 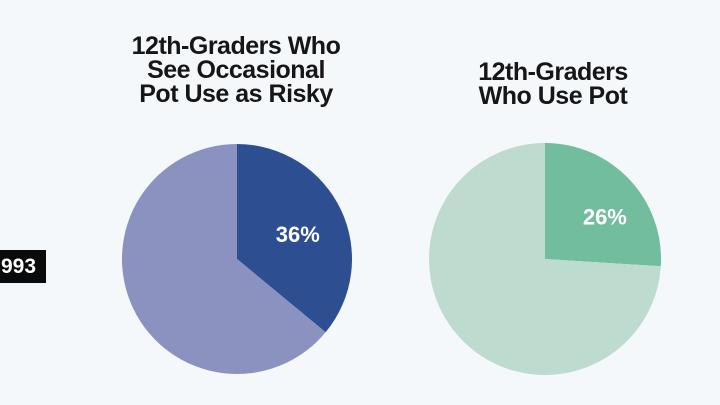 What do you see at coordinates (553, 72) in the screenshot?
I see `title-line: 12th-Graders` at bounding box center [553, 72].